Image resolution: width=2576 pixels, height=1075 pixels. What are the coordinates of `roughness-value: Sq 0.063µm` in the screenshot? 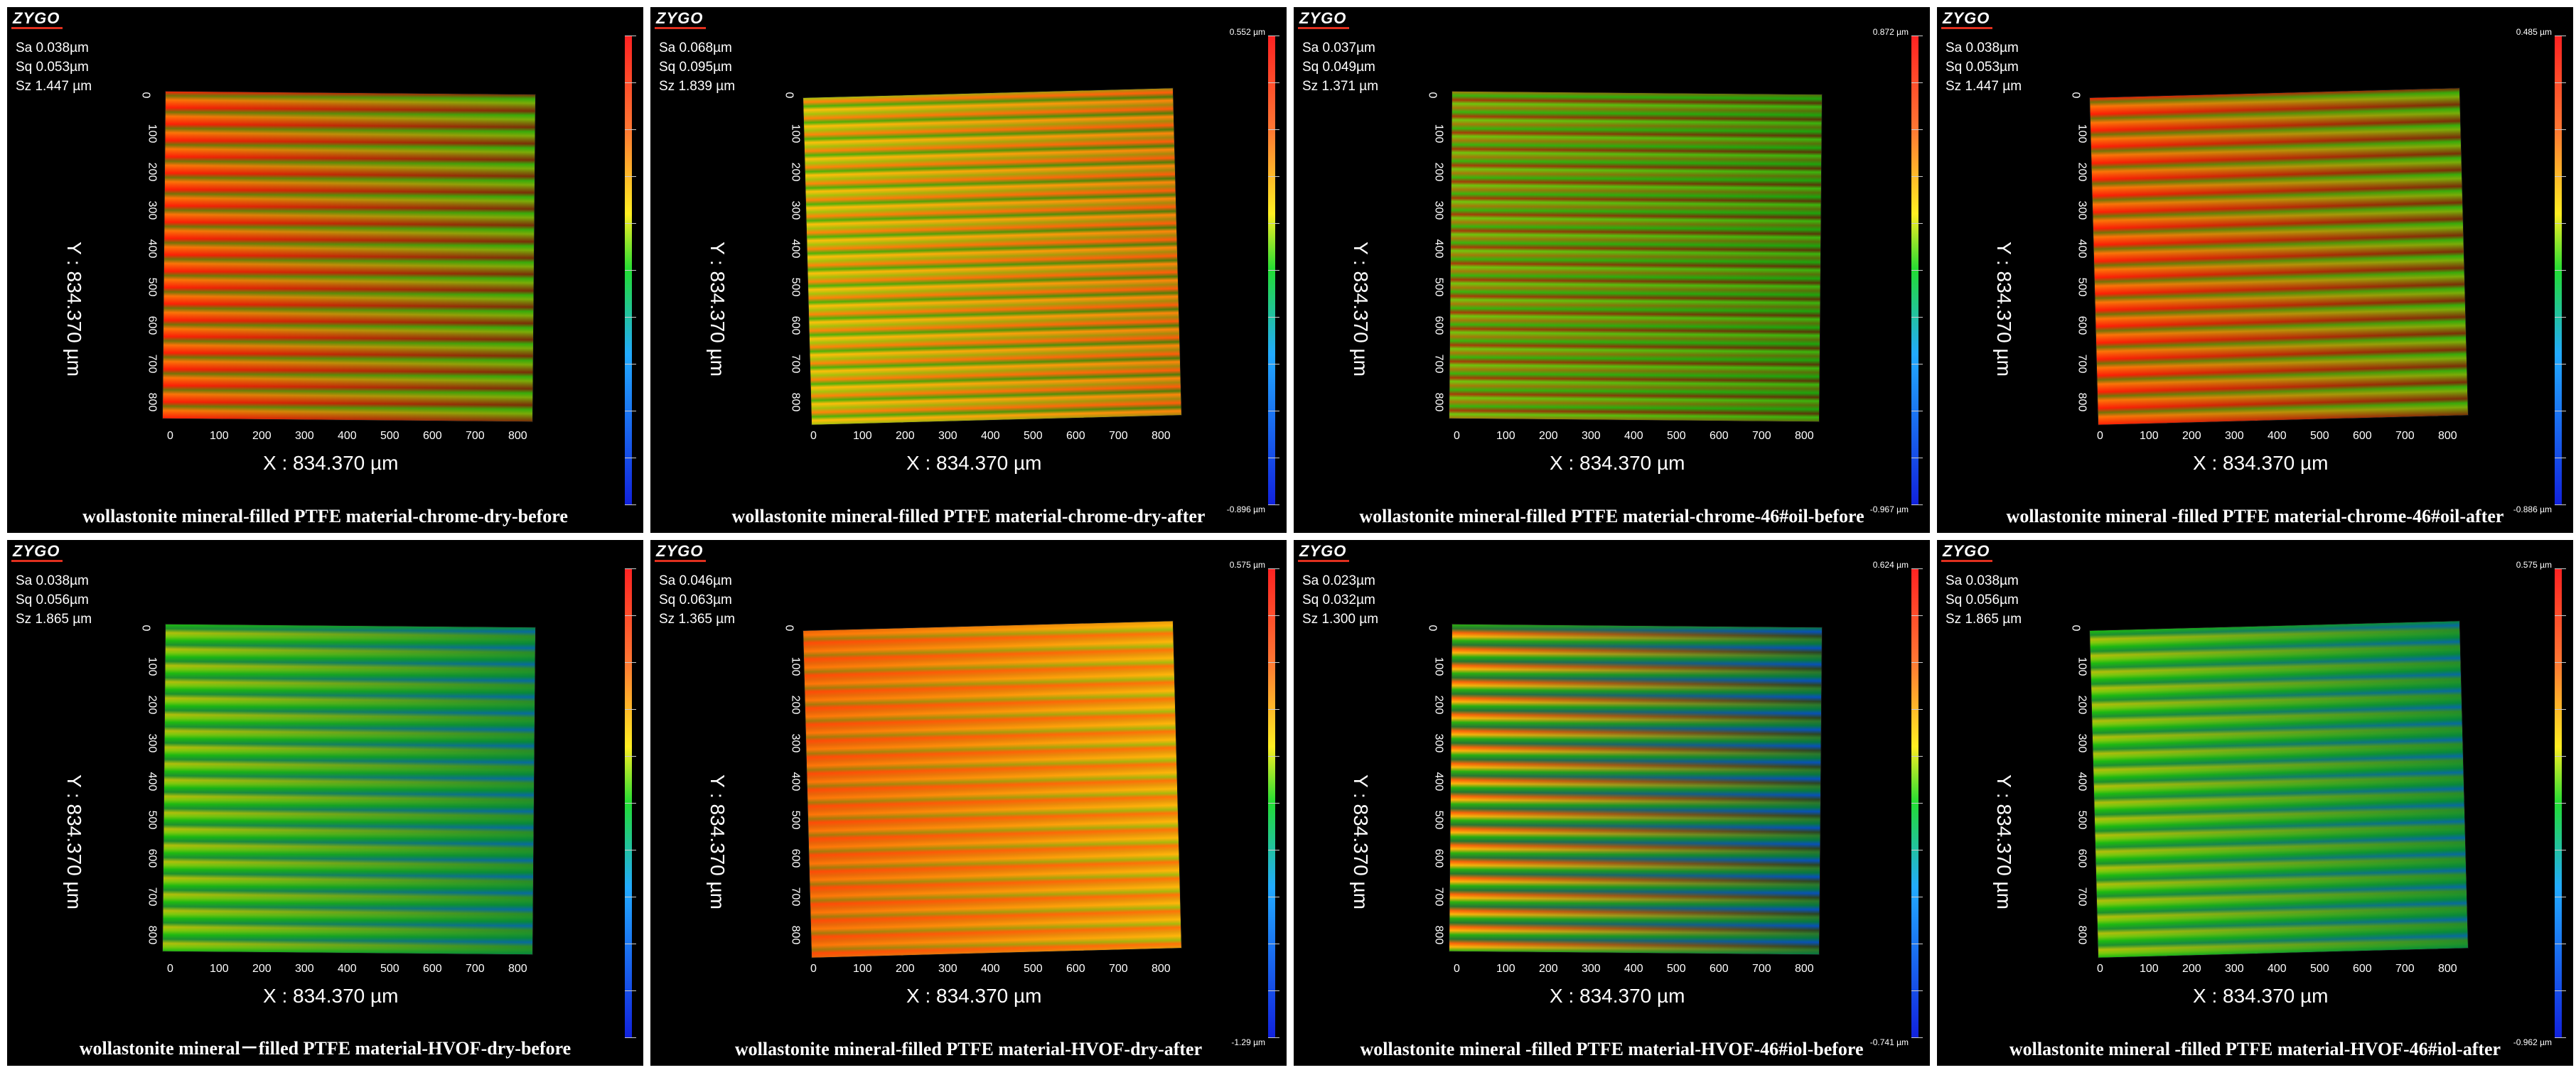 It's located at (695, 600).